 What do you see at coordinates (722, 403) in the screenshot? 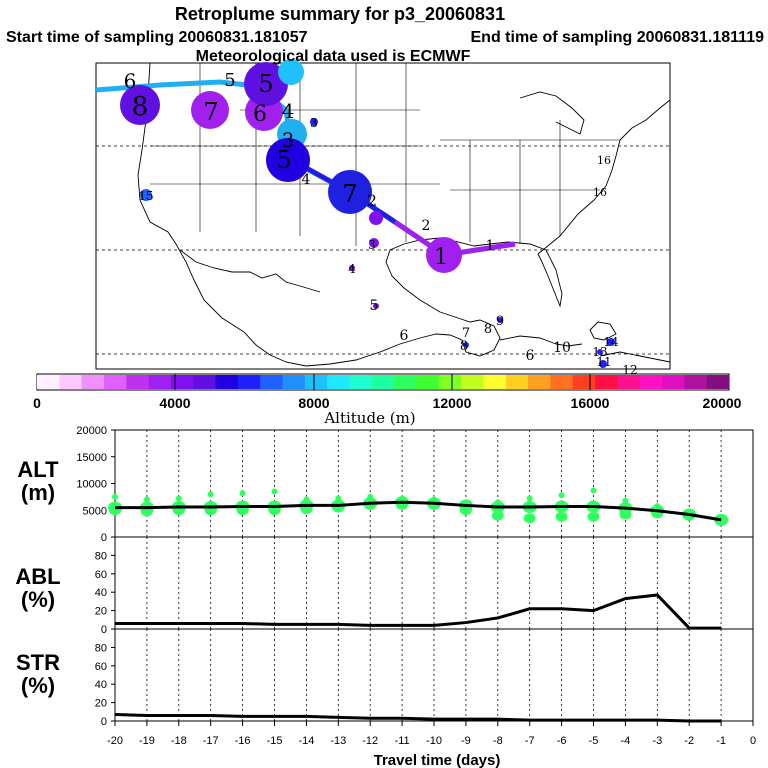
I see `colorbar-tick: 20000` at bounding box center [722, 403].